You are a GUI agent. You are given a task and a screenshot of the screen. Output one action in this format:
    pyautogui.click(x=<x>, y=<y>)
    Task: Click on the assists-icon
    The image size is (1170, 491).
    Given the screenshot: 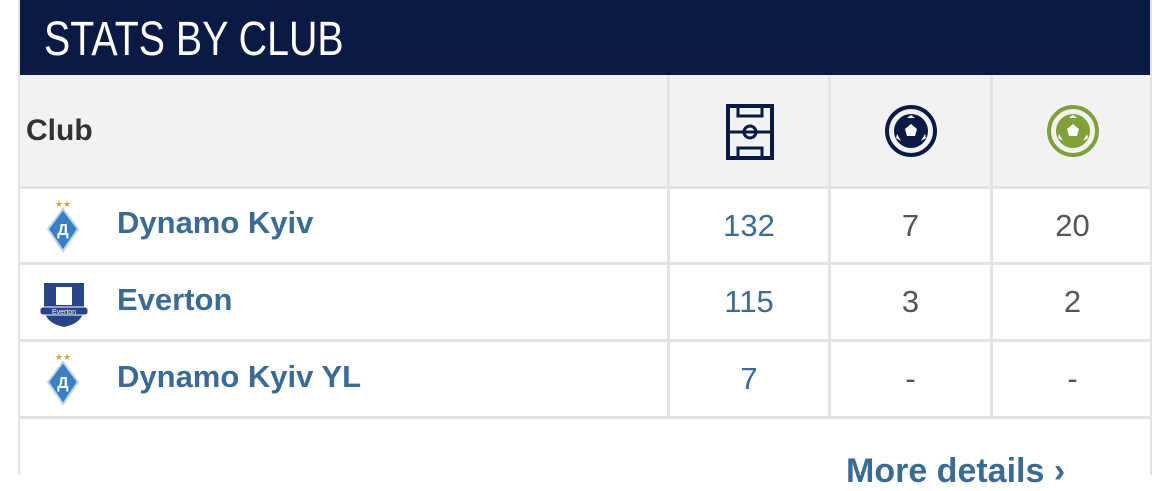 What is the action you would take?
    pyautogui.click(x=1073, y=131)
    